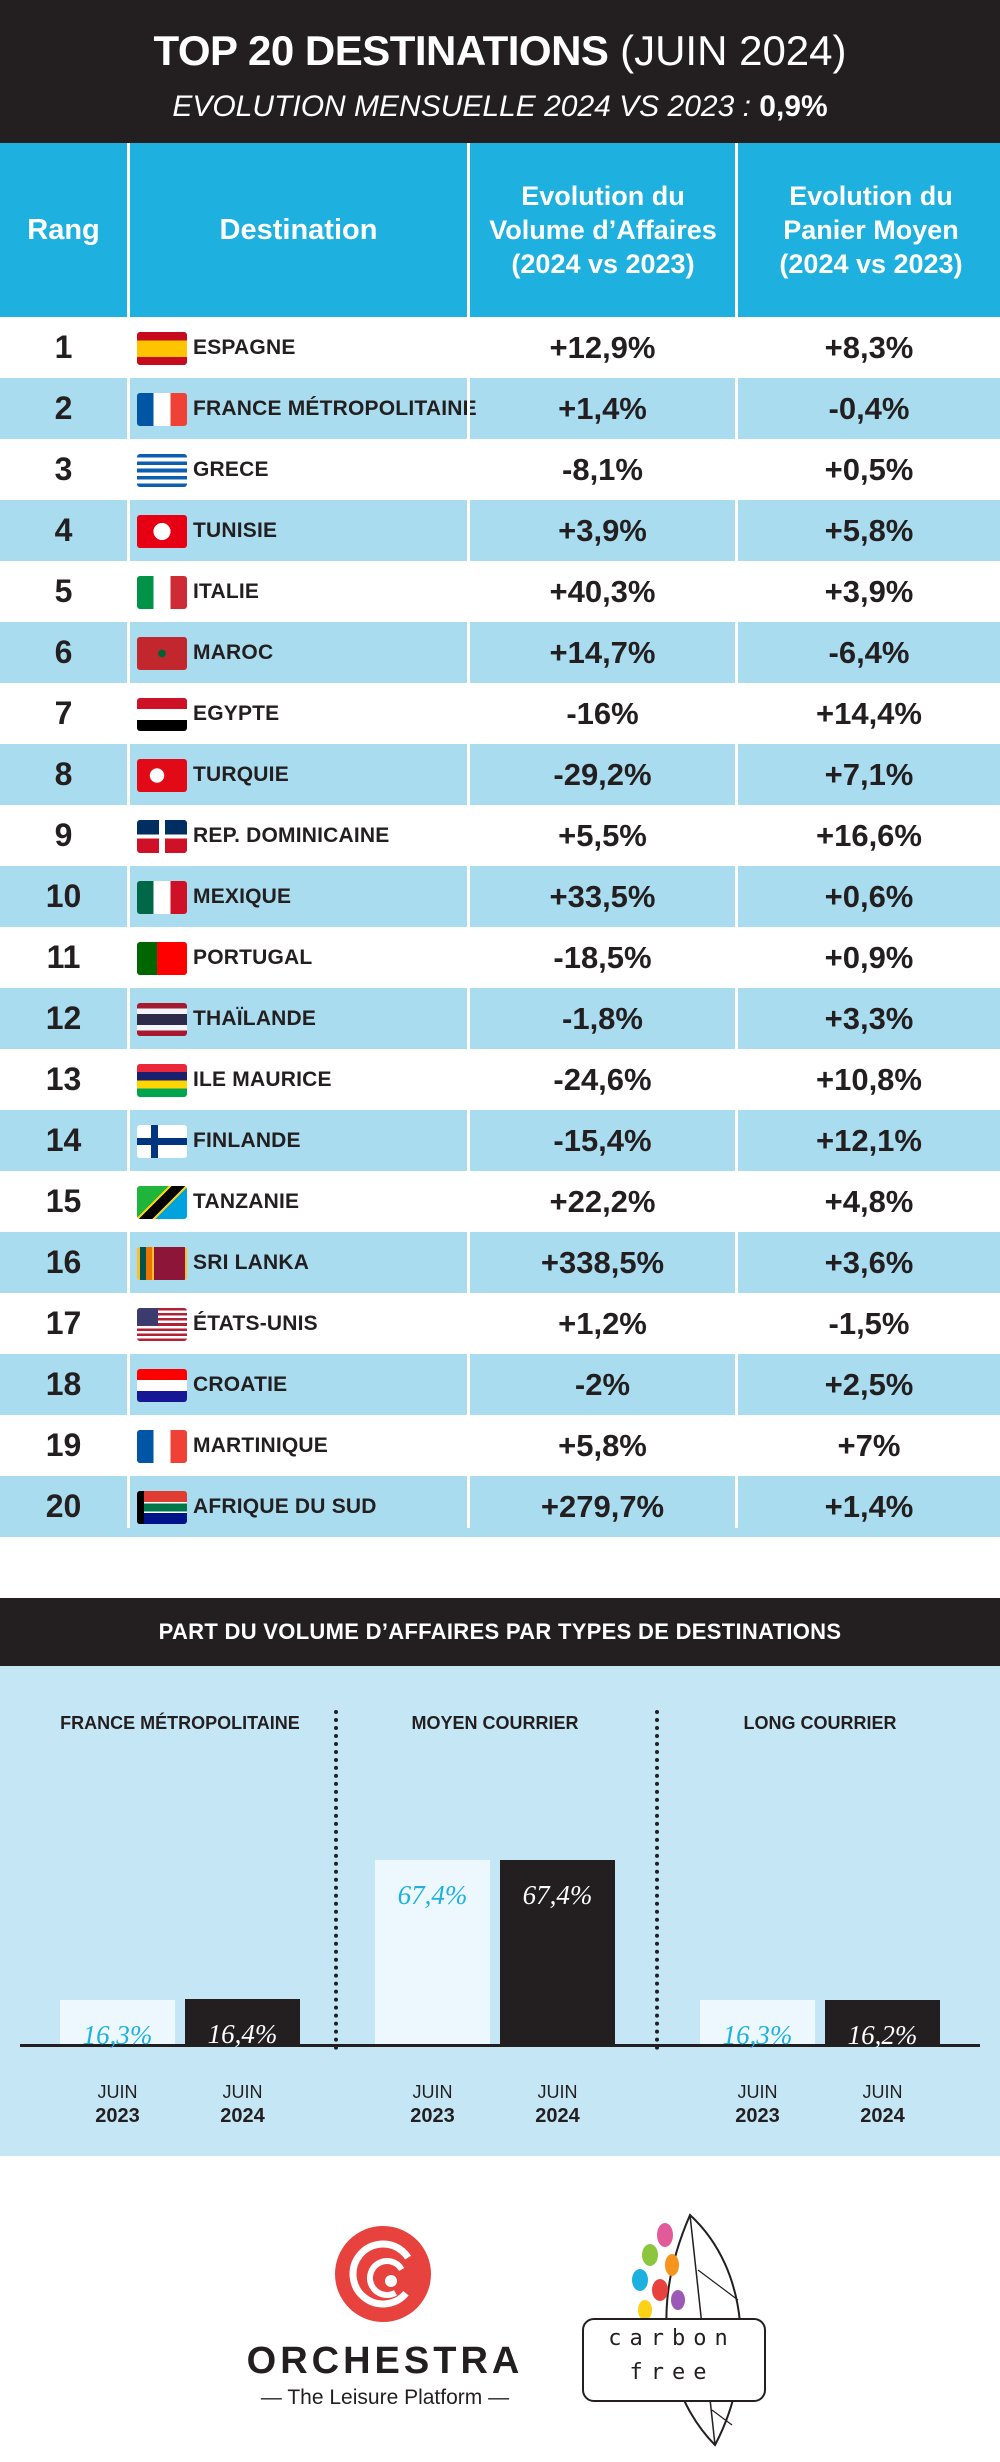 This screenshot has height=2462, width=1000. I want to click on panier-cell: +0,5%, so click(869, 469).